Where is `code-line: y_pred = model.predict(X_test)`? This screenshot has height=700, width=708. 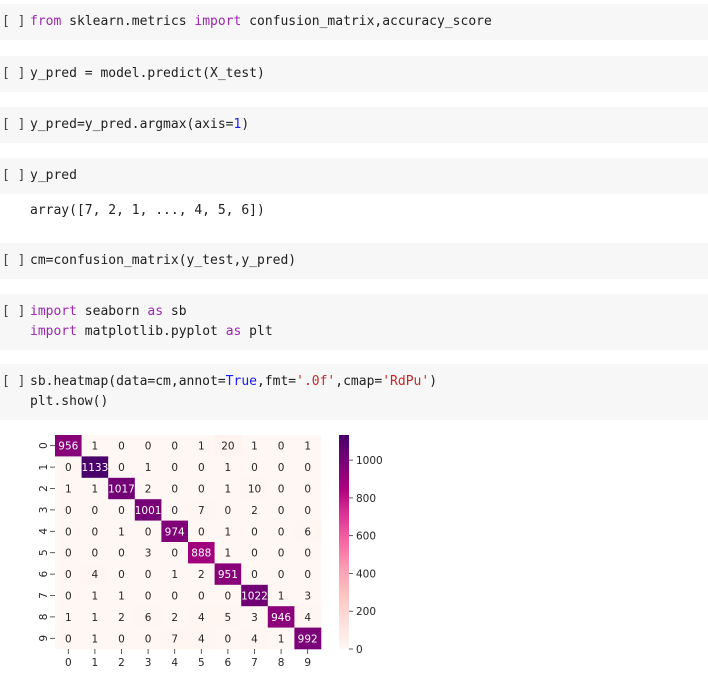
code-line: y_pred = model.predict(X_test) is located at coordinates (147, 74).